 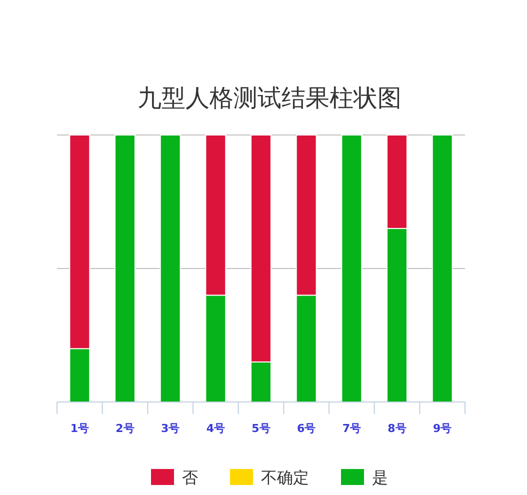 What do you see at coordinates (261, 428) in the screenshot?
I see `x-tick-label: 5号` at bounding box center [261, 428].